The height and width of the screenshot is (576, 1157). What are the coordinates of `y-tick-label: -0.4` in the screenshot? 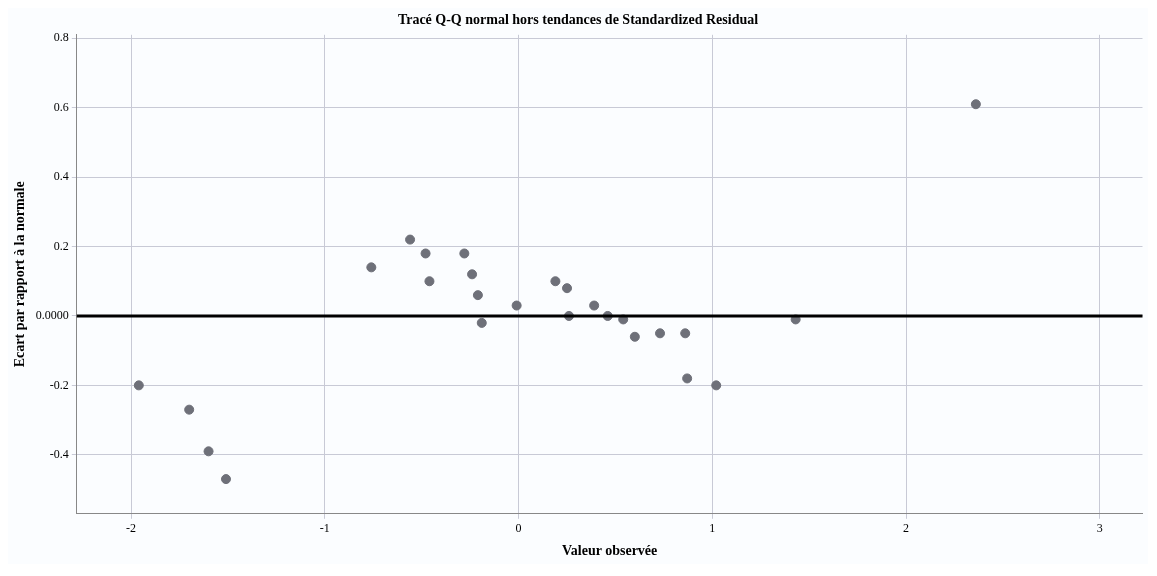 It's located at (59, 453).